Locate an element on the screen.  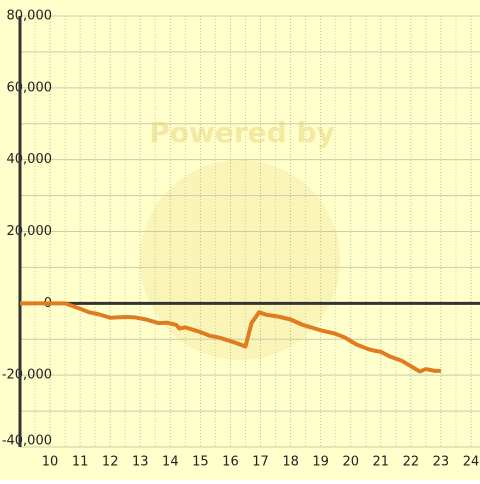
x-tick-label: 20 is located at coordinates (350, 462).